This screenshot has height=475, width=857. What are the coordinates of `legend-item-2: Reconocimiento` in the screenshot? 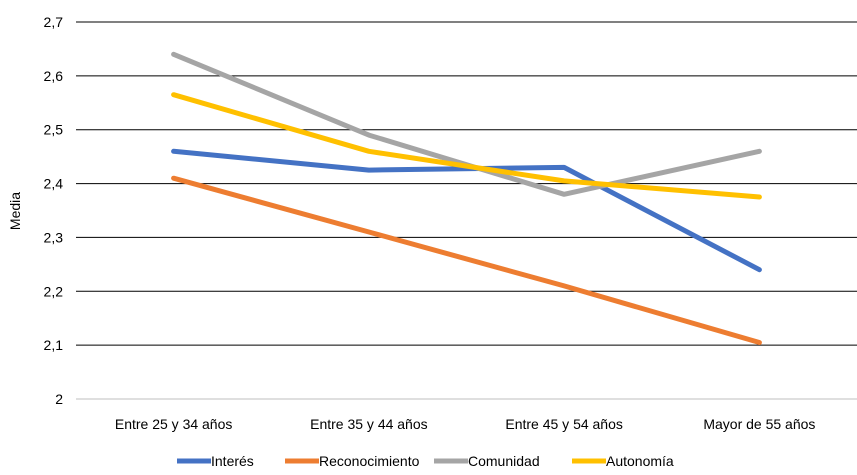 It's located at (352, 461).